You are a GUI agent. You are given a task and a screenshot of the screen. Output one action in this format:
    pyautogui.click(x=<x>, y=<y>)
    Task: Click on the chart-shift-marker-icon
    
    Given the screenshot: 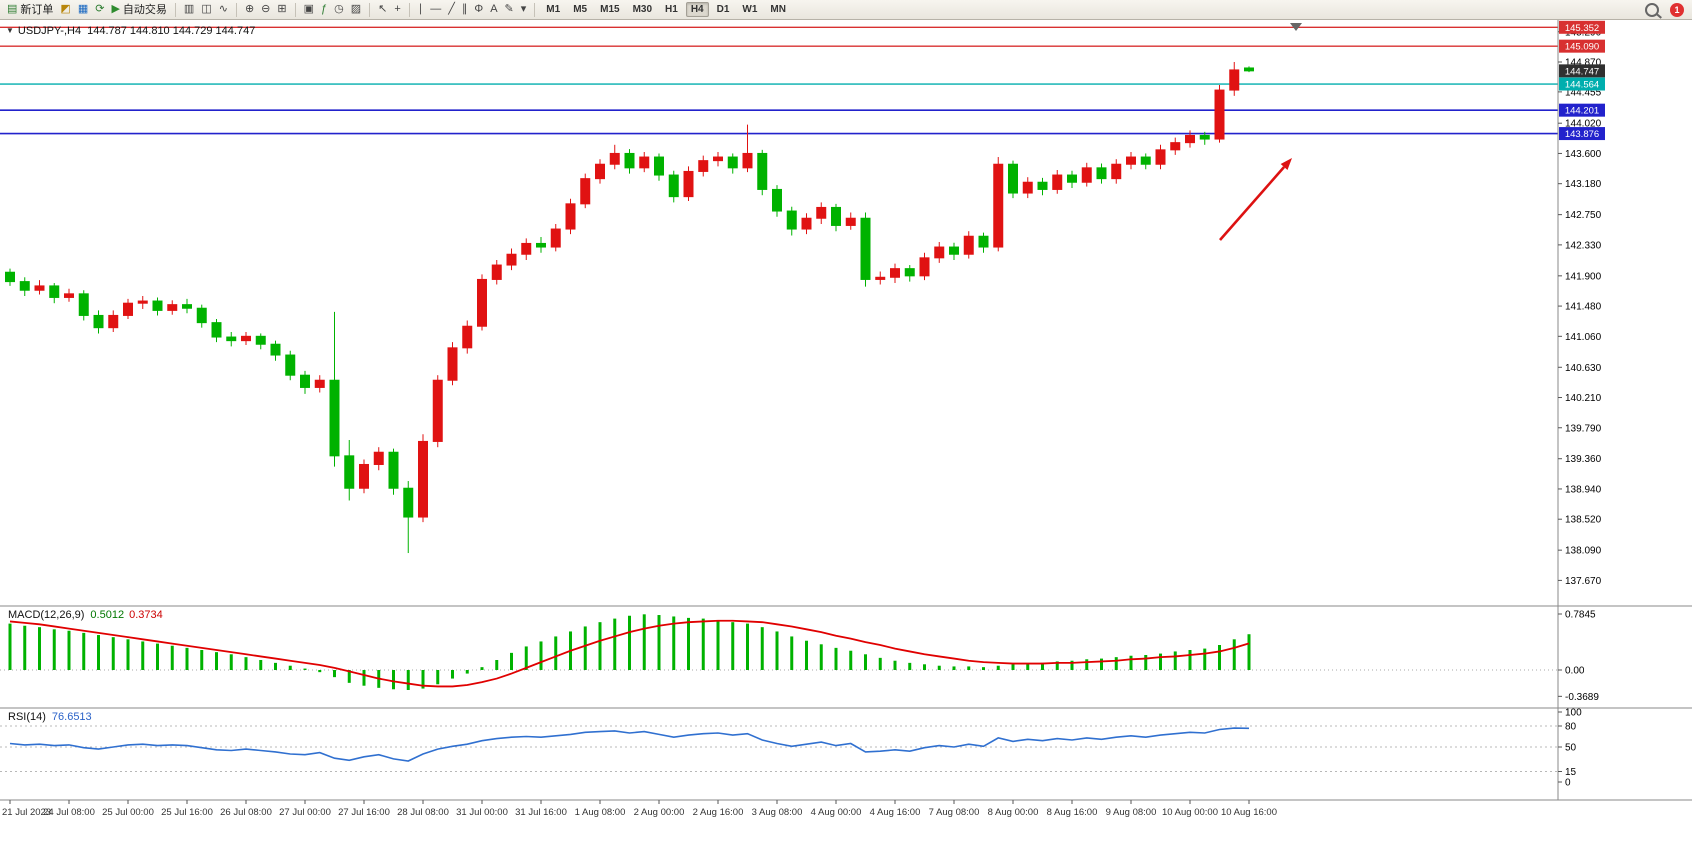 What is the action you would take?
    pyautogui.click(x=1296, y=27)
    